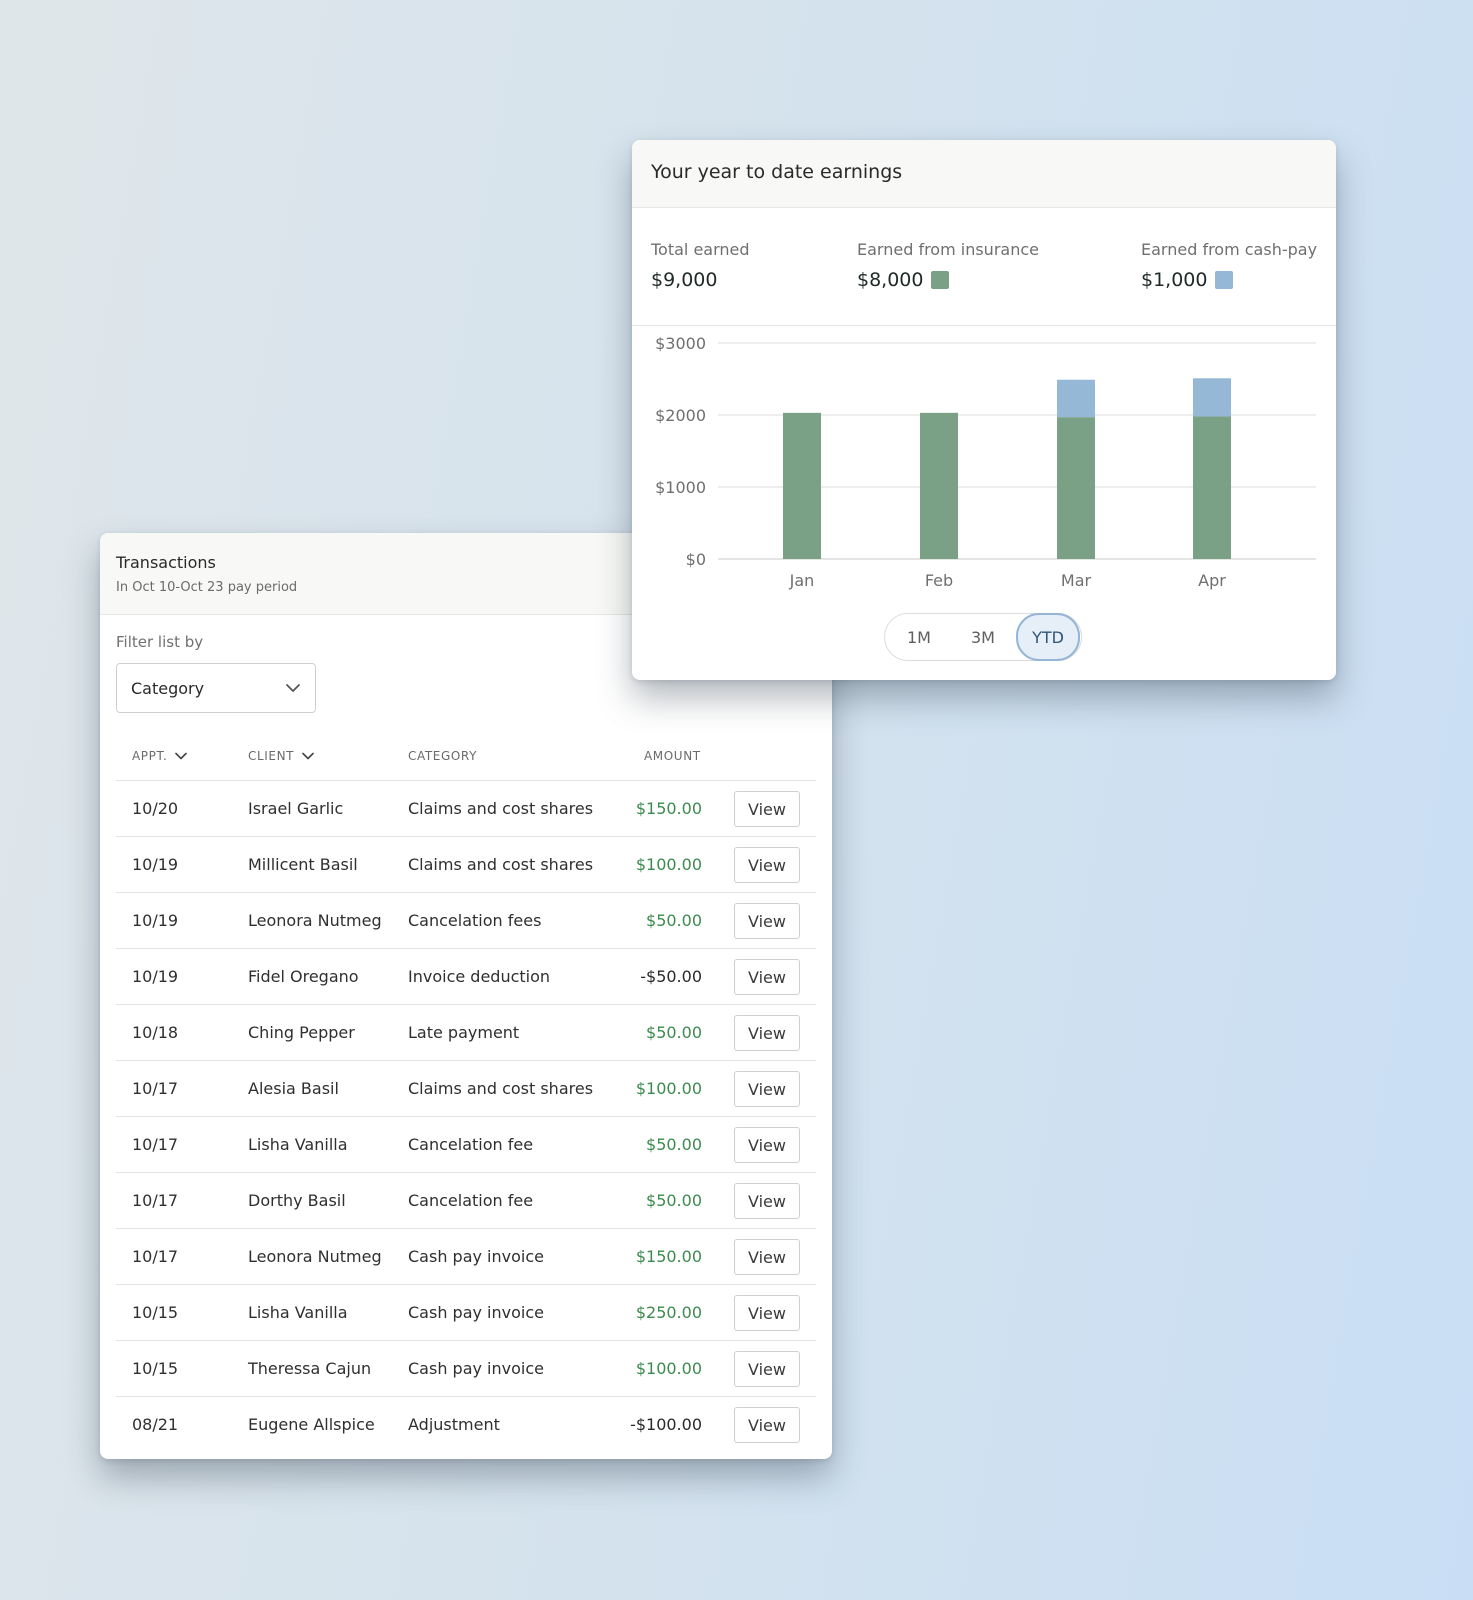 Image resolution: width=1473 pixels, height=1600 pixels. What do you see at coordinates (1076, 580) in the screenshot?
I see `x-tick-label: Mar` at bounding box center [1076, 580].